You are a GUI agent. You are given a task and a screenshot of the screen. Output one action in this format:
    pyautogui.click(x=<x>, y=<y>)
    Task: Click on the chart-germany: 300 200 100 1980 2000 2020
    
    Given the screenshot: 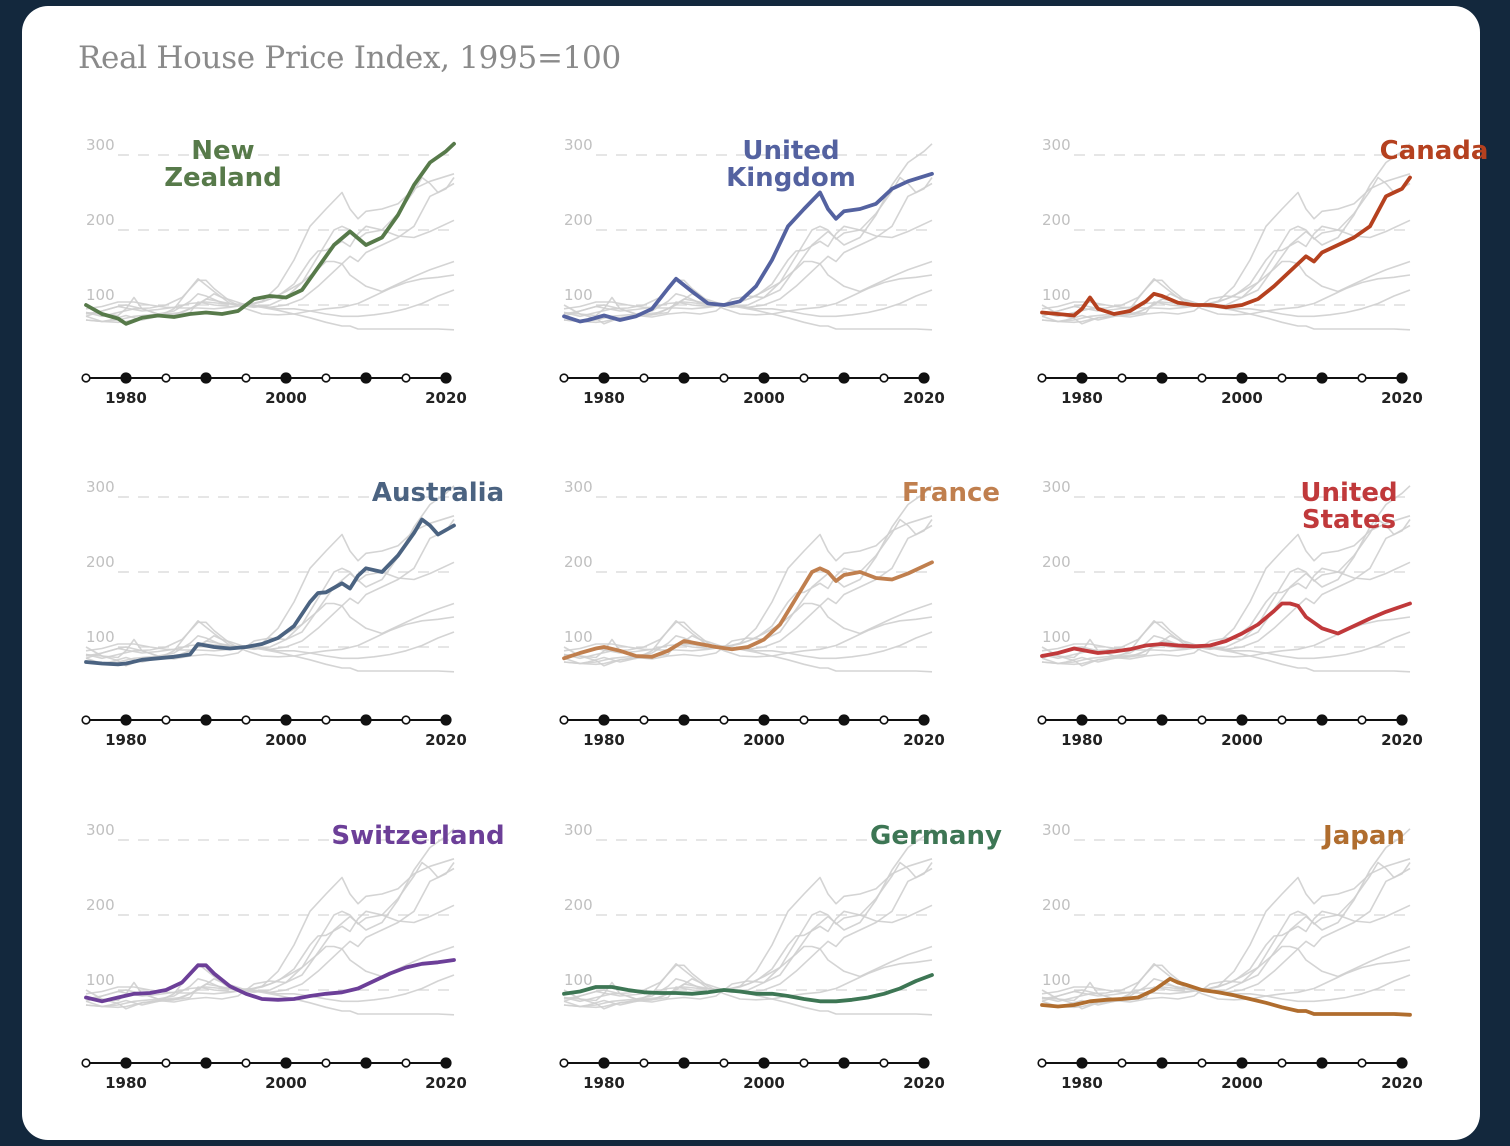 What is the action you would take?
    pyautogui.click(x=752, y=956)
    